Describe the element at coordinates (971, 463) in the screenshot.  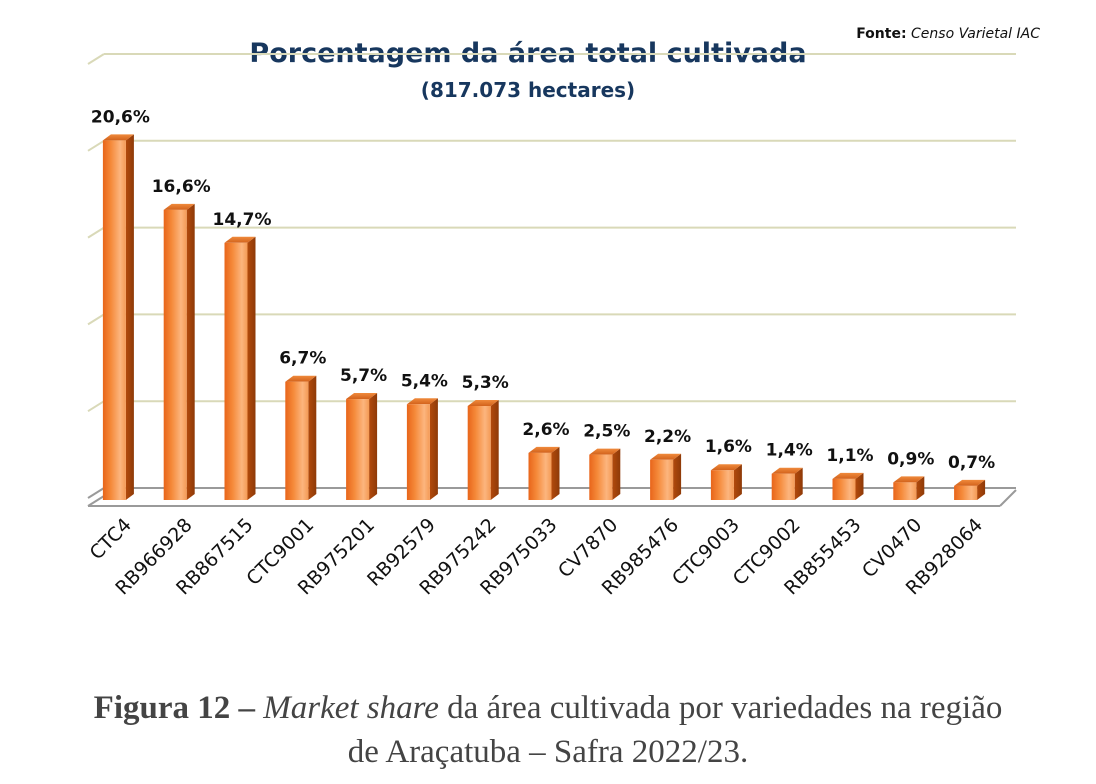
I see `value-label: 0,7%` at that location.